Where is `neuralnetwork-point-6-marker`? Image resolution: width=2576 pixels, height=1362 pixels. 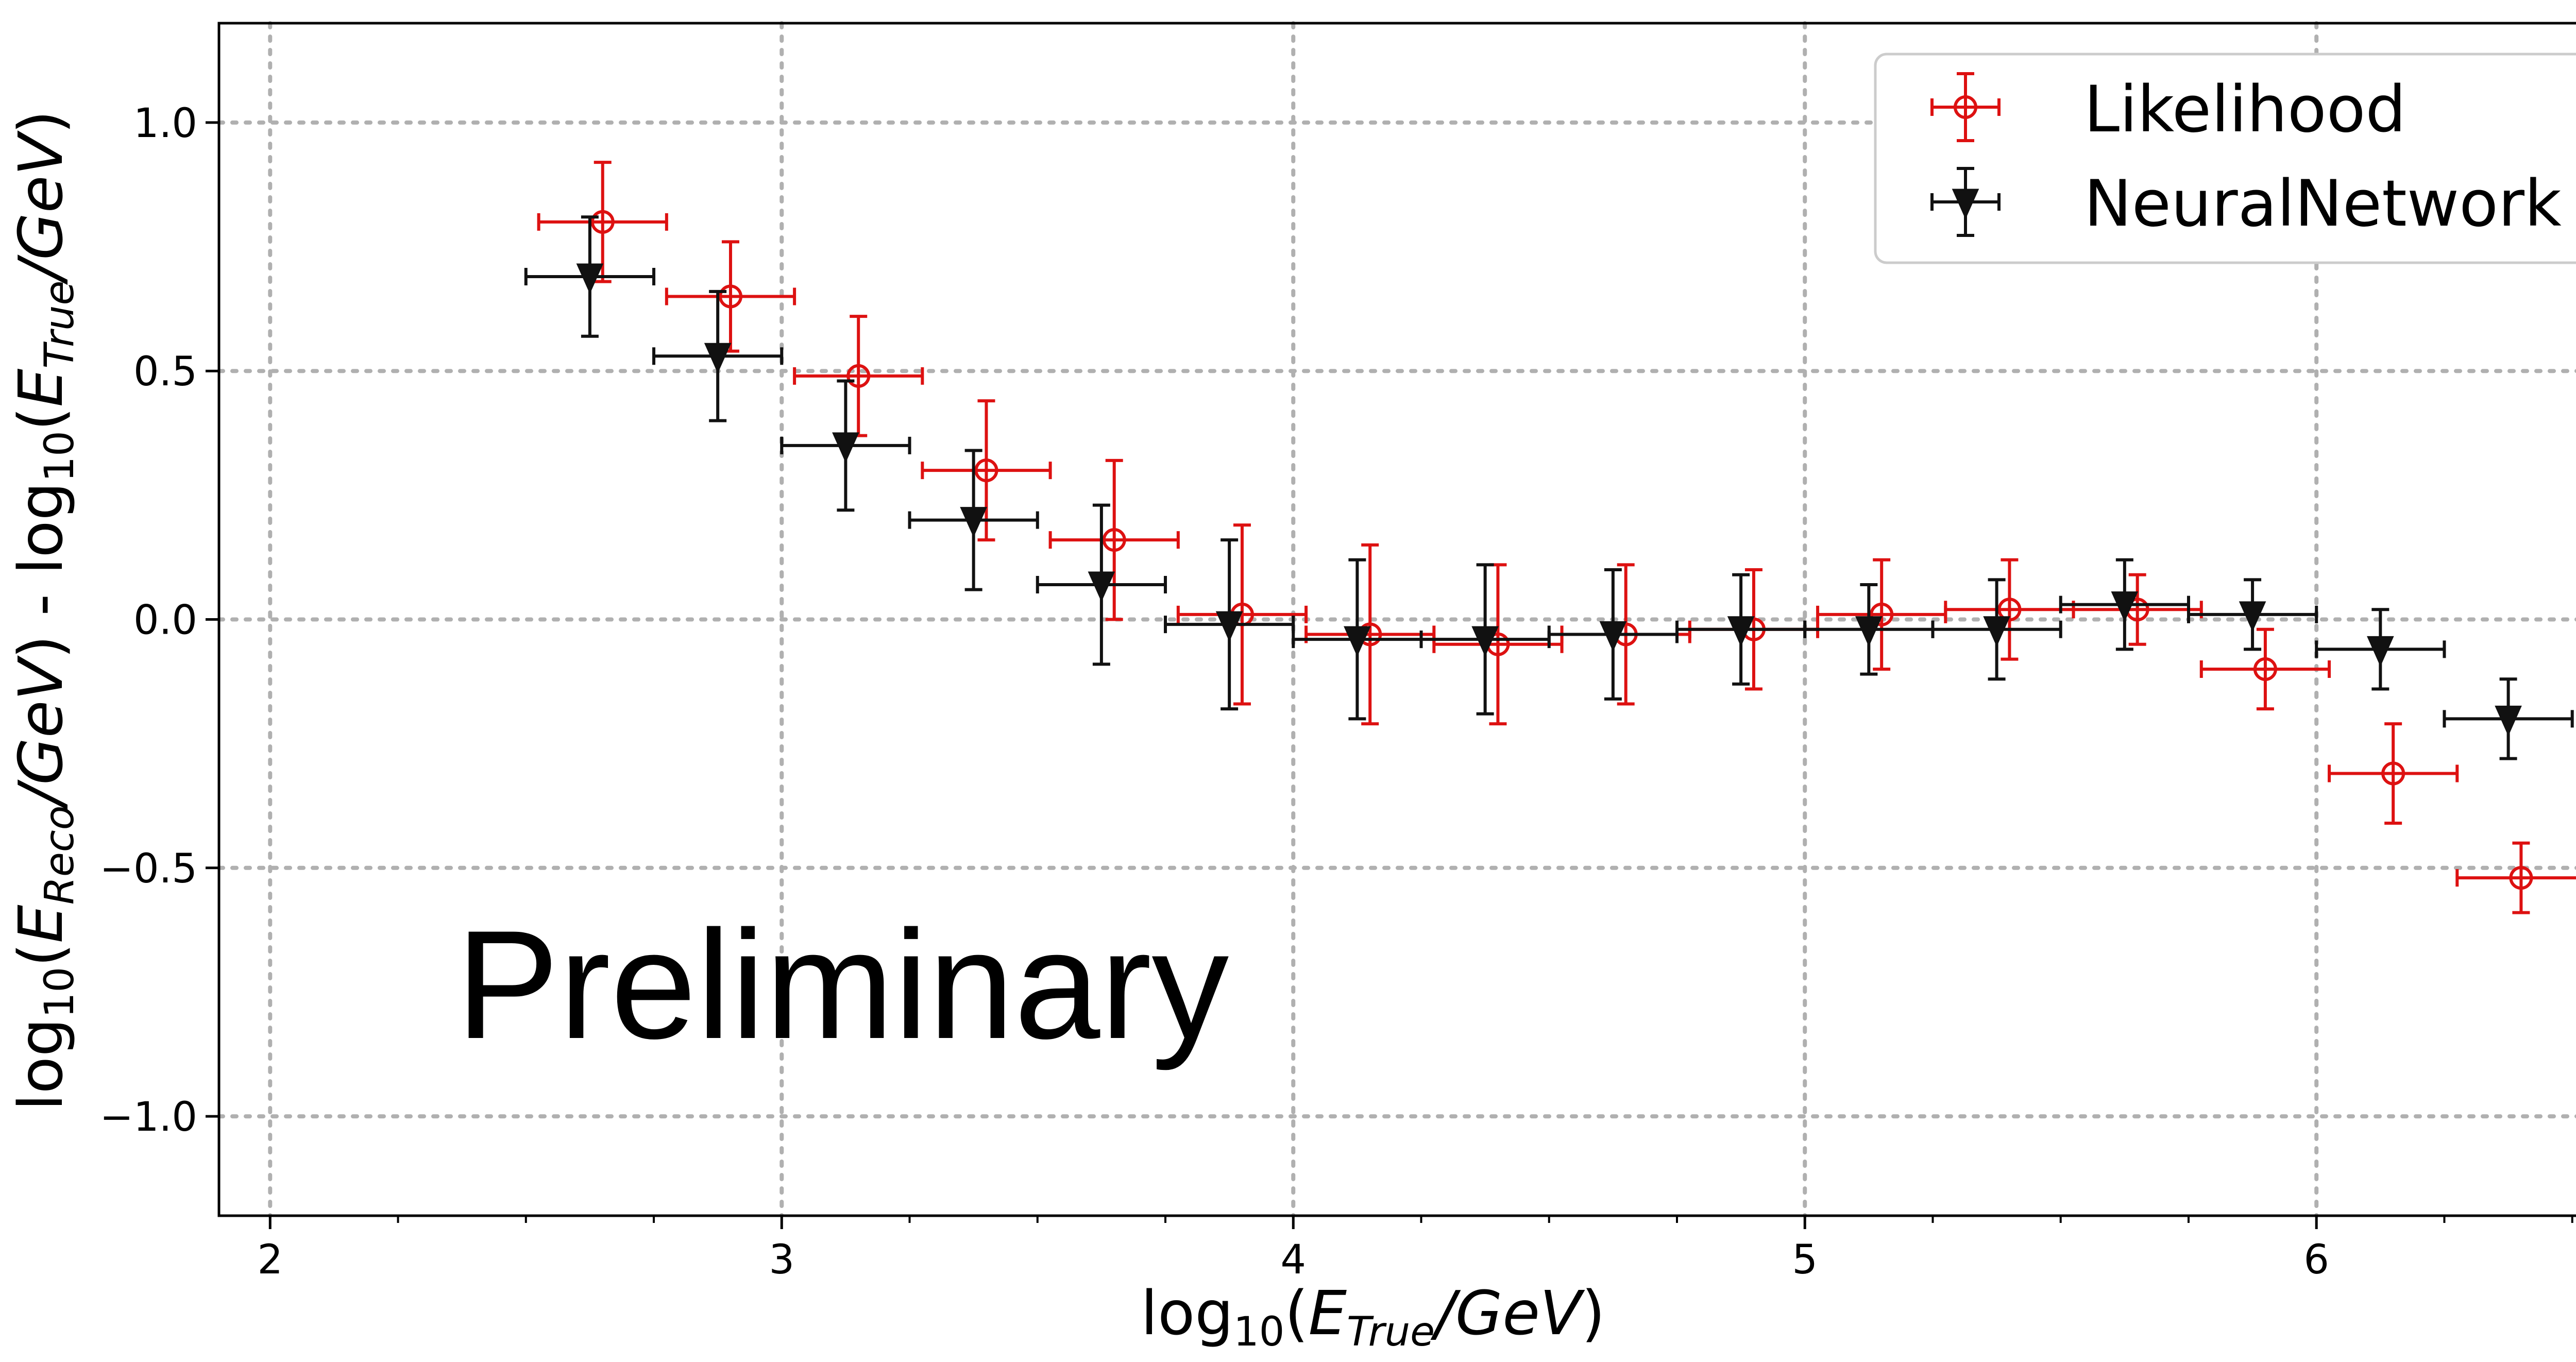 neuralnetwork-point-6-marker is located at coordinates (1357, 641).